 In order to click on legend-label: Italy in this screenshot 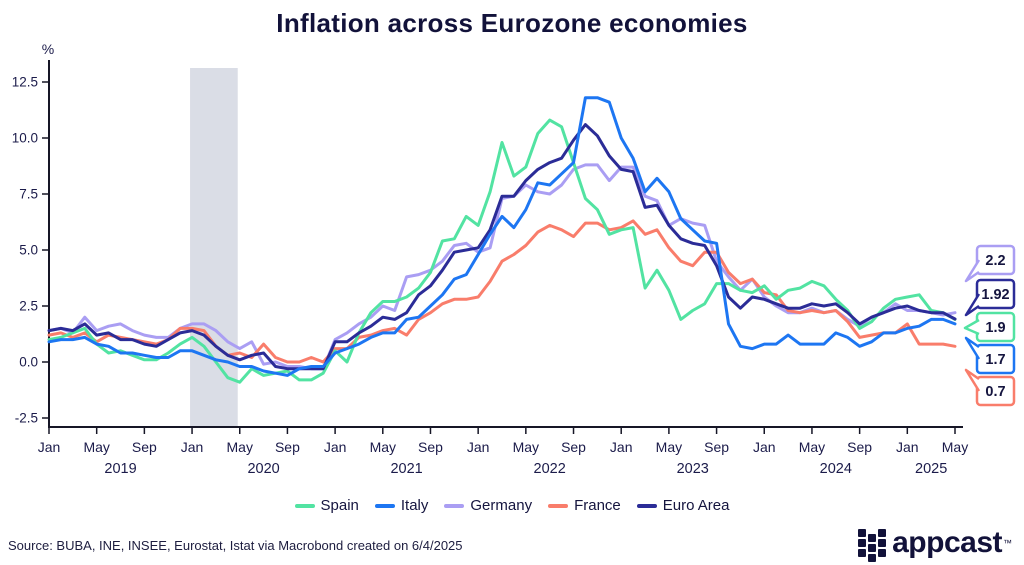, I will do `click(414, 505)`.